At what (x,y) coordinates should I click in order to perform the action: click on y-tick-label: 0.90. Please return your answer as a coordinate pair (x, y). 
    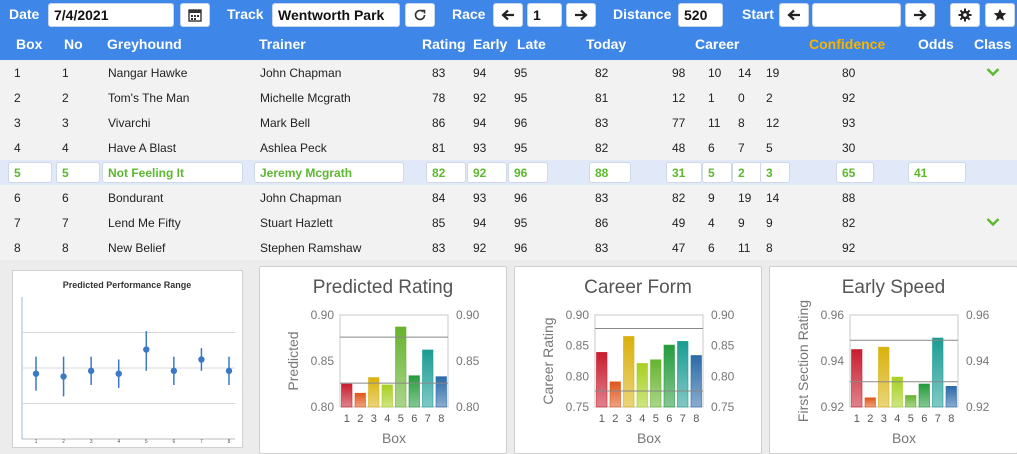
    Looking at the image, I should click on (578, 315).